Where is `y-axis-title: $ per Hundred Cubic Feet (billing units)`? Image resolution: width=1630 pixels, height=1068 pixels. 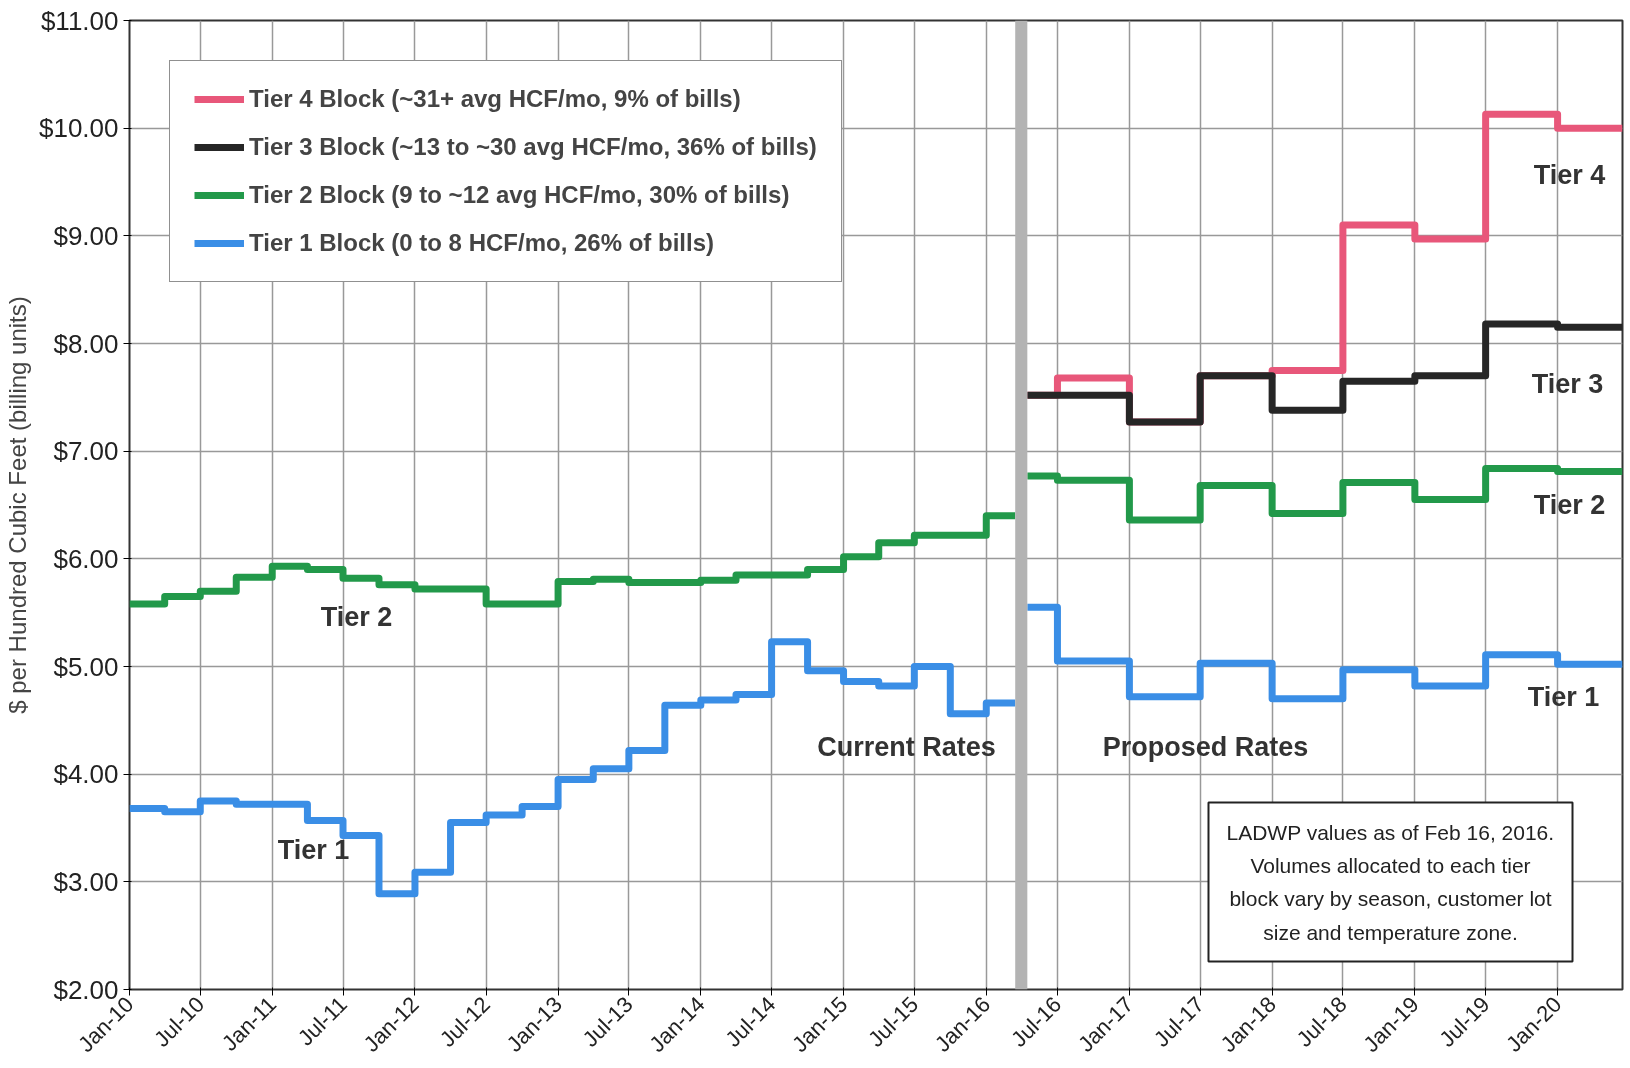 y-axis-title: $ per Hundred Cubic Feet (billing units) is located at coordinates (17, 505).